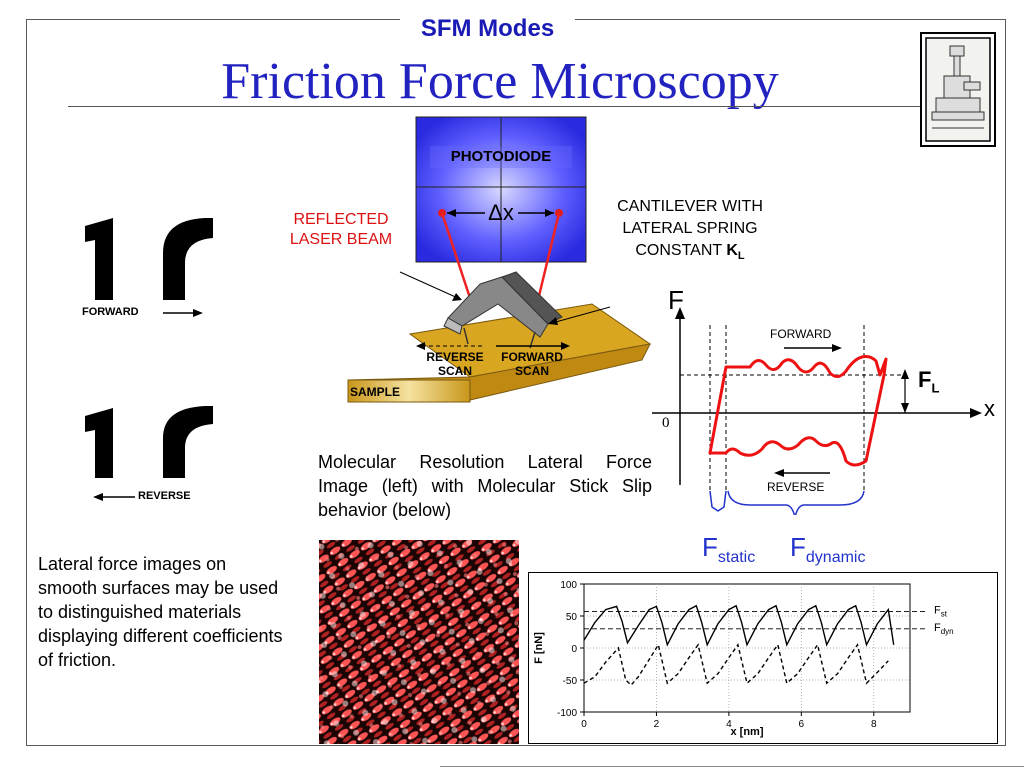 Image resolution: width=1024 pixels, height=768 pixels. What do you see at coordinates (736, 558) in the screenshot?
I see `fstatic-sub: static` at bounding box center [736, 558].